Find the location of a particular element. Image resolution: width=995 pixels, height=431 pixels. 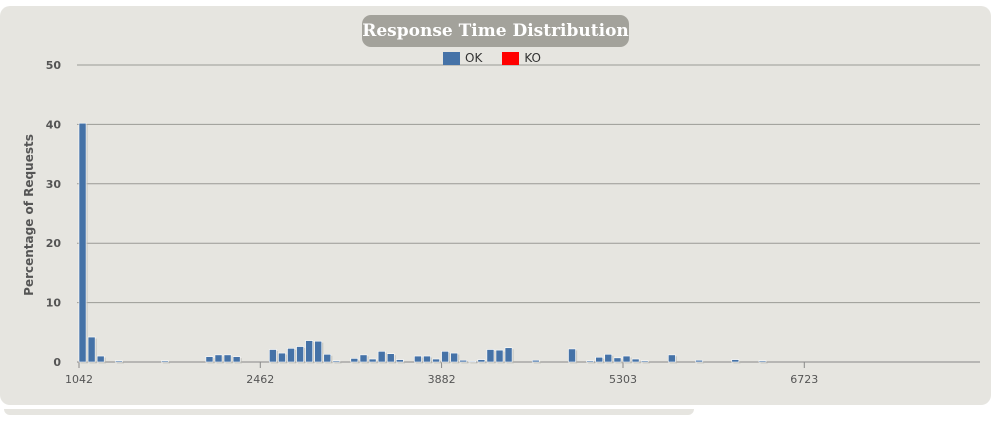

x-tick-label-6723: 6723 is located at coordinates (804, 379).